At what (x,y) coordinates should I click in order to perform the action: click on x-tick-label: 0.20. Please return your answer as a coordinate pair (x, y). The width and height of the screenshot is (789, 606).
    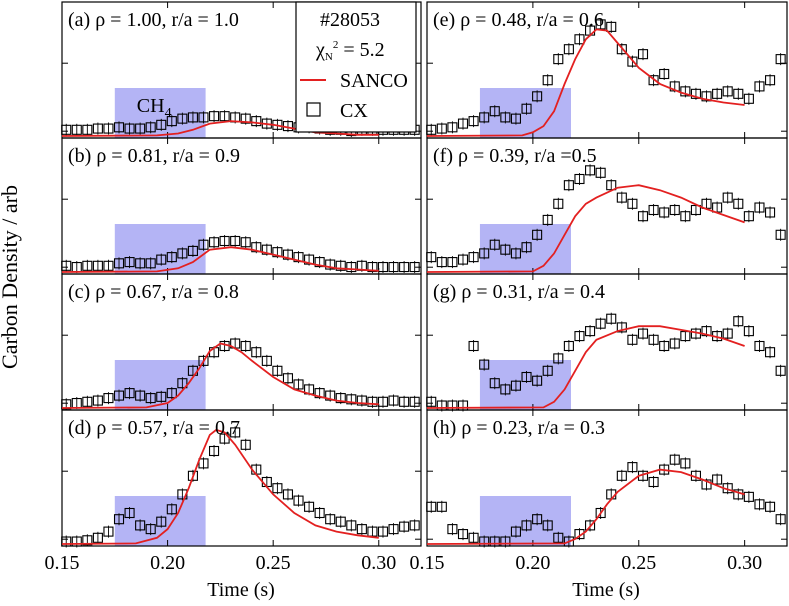
    Looking at the image, I should click on (532, 563).